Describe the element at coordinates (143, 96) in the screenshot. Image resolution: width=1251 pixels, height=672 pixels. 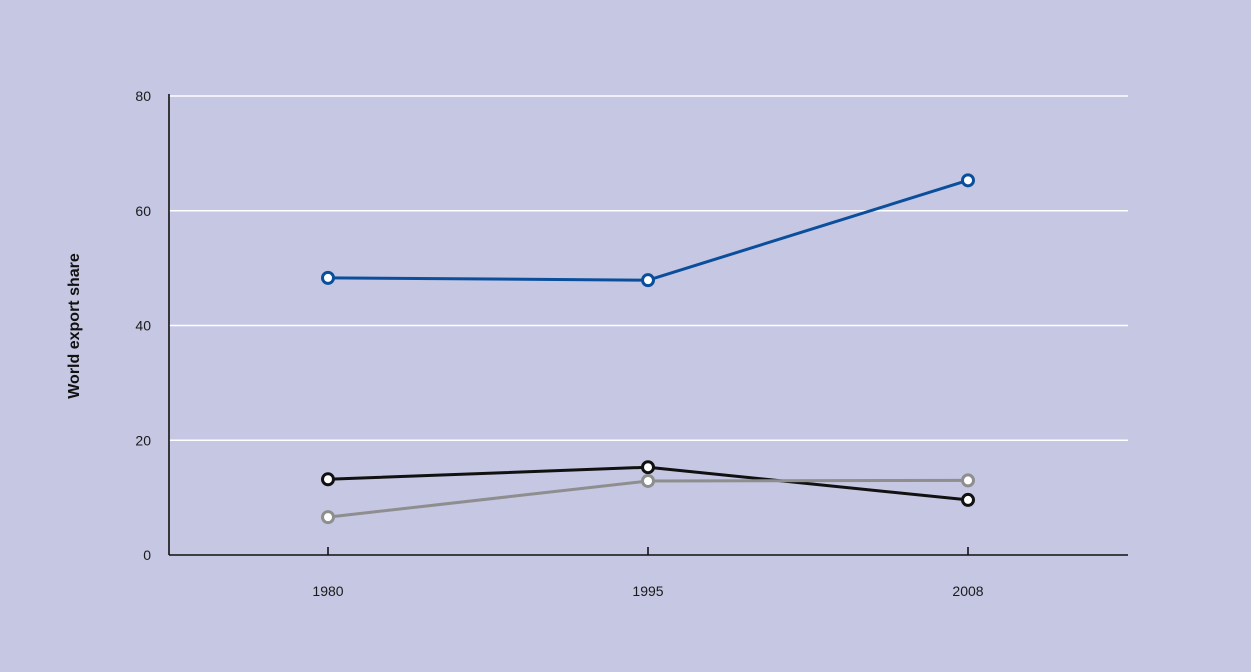
I see `y-tick-label: 80` at that location.